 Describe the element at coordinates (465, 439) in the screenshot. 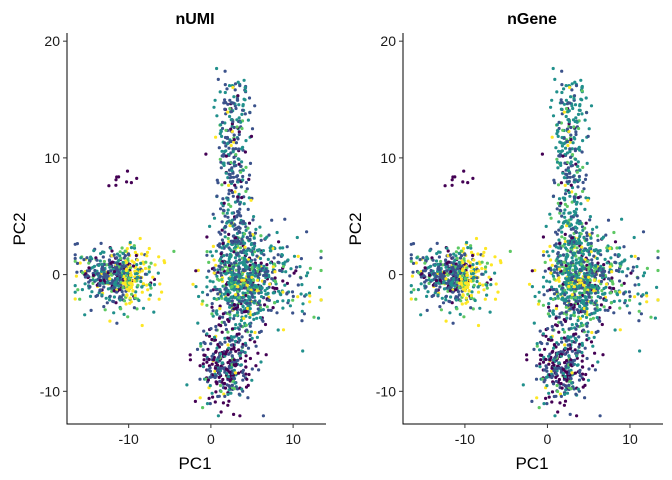

I see `x-tick-label: -10` at that location.